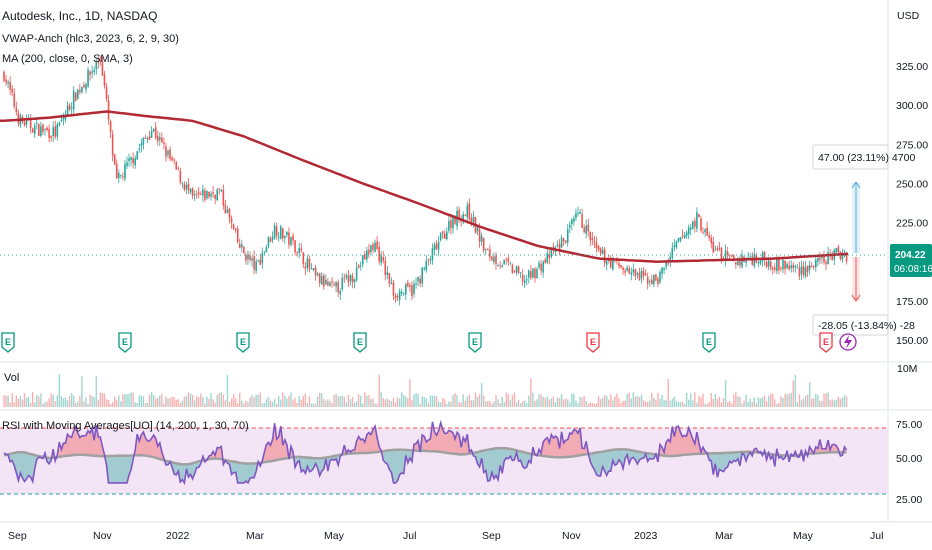 The width and height of the screenshot is (932, 550). Describe the element at coordinates (79, 16) in the screenshot. I see `chart-title: Autodesk, Inc., 1D, NASDAQ` at that location.